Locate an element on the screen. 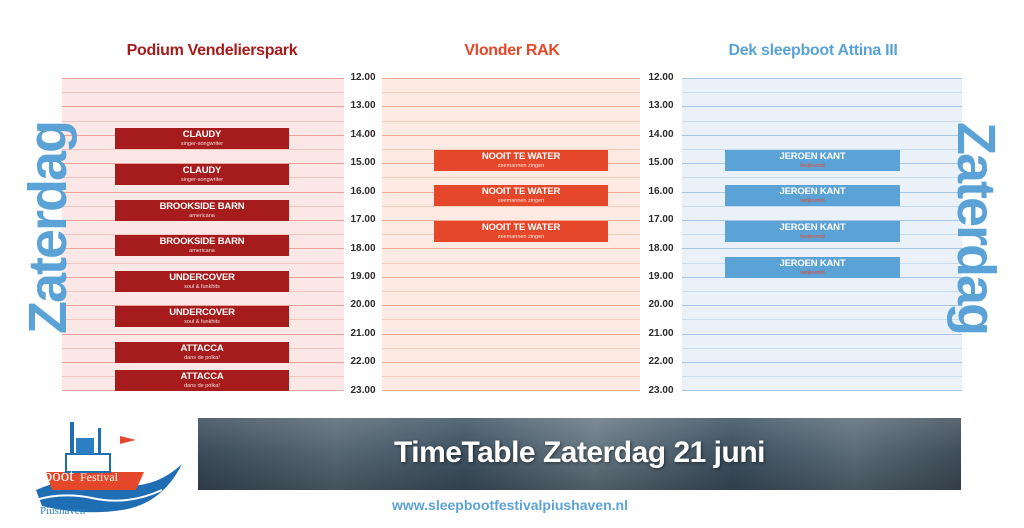  festival-logo is located at coordinates (108, 467).